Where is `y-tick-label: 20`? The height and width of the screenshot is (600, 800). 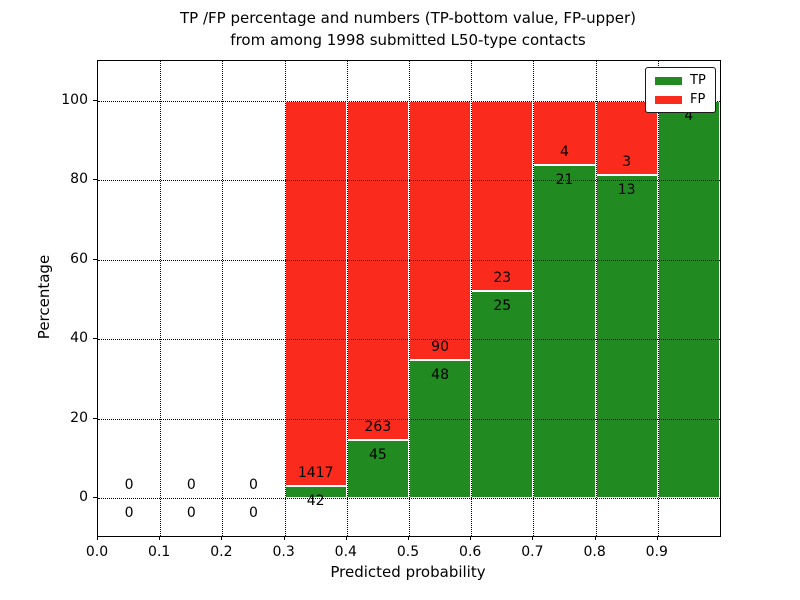 y-tick-label: 20 is located at coordinates (79, 417).